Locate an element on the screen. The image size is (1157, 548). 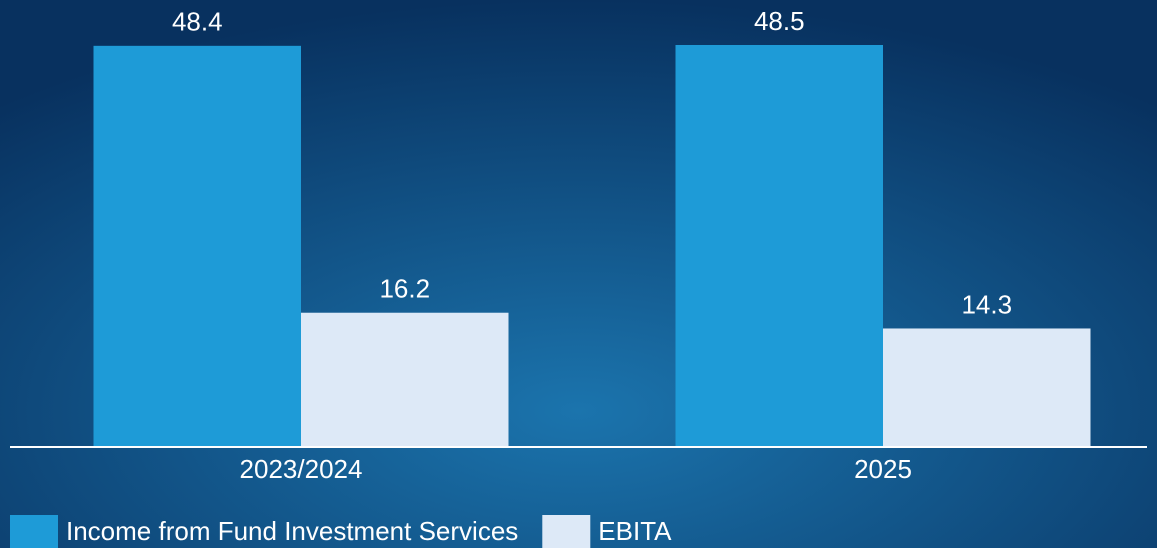
value-label: 14.3 is located at coordinates (986, 304).